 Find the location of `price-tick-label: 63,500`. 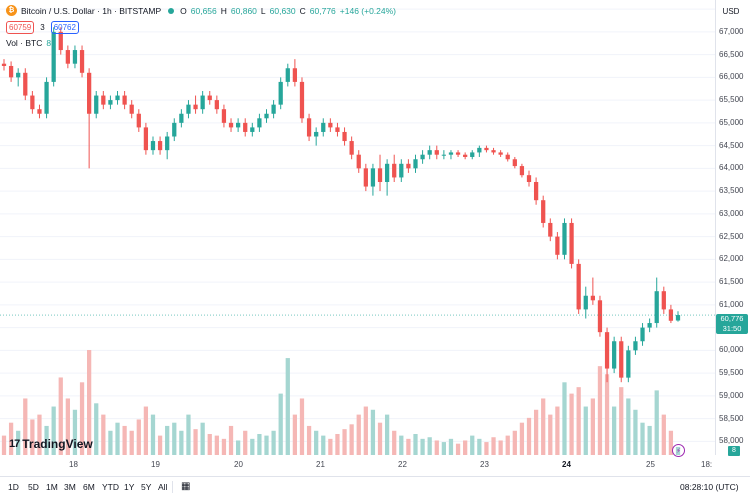

price-tick-label: 63,500 is located at coordinates (731, 191).